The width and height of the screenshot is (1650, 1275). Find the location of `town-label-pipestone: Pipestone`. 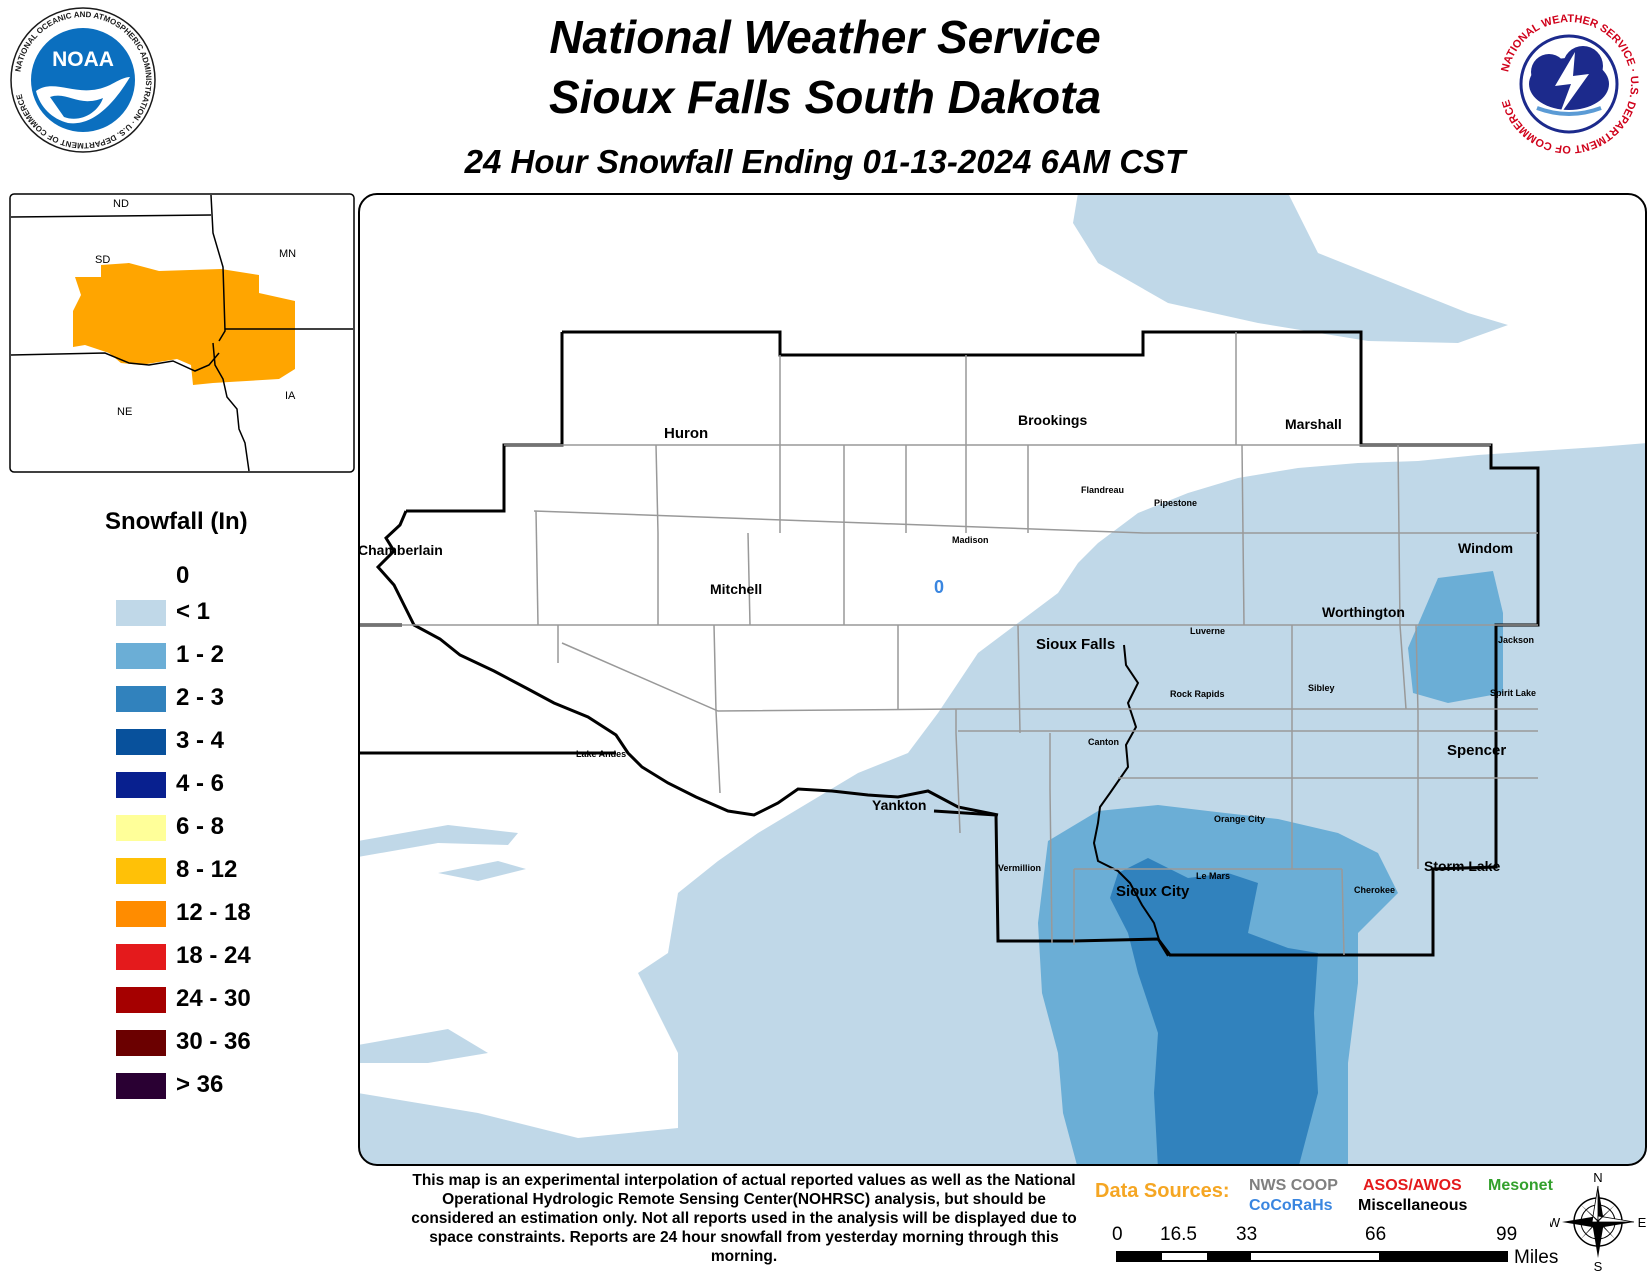

town-label-pipestone: Pipestone is located at coordinates (1175, 503).